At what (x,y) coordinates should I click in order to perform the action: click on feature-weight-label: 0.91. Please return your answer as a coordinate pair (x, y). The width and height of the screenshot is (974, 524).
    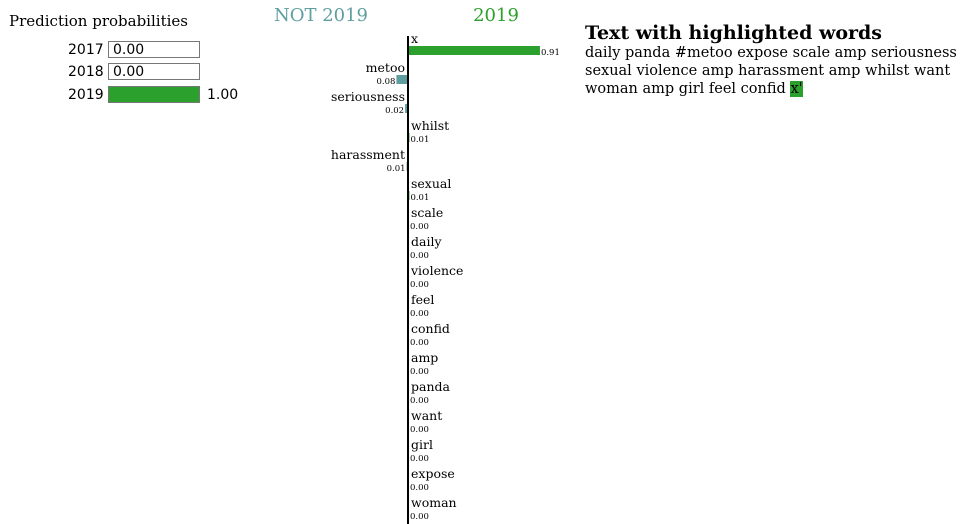
    Looking at the image, I should click on (550, 53).